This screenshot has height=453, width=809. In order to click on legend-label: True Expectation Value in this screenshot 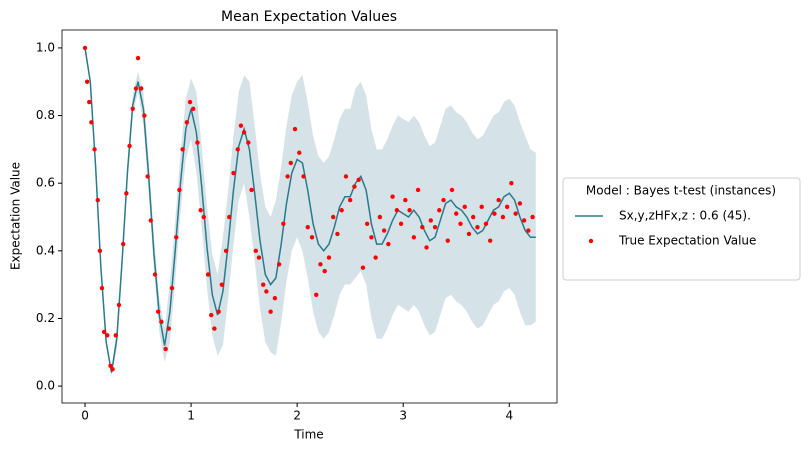, I will do `click(687, 241)`.